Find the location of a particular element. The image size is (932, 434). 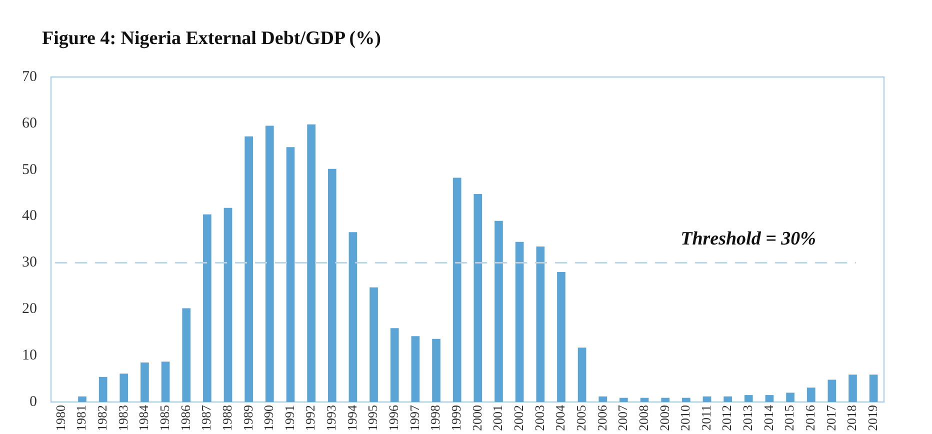

x-tick-label: 2002 is located at coordinates (518, 418).